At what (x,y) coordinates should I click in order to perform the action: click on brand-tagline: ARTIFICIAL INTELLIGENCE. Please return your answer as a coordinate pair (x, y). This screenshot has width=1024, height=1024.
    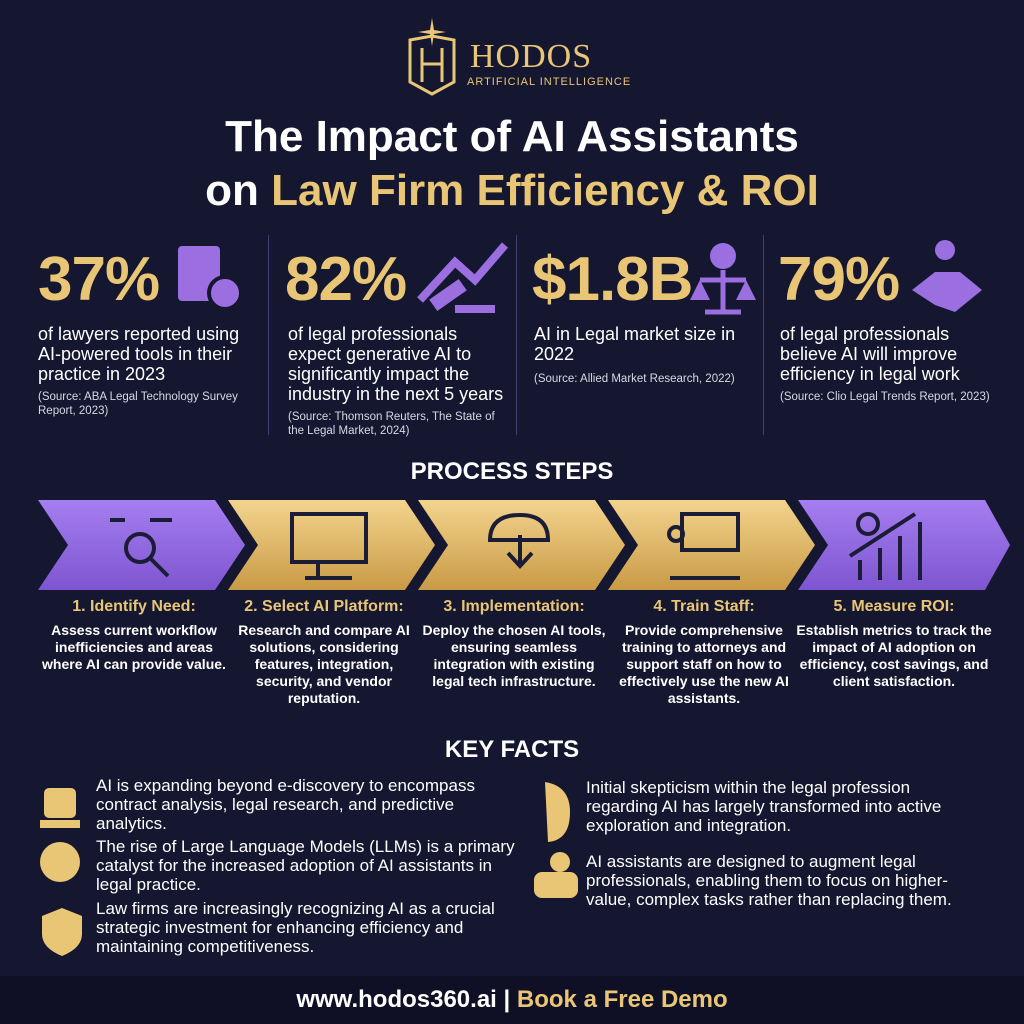
    Looking at the image, I should click on (549, 82).